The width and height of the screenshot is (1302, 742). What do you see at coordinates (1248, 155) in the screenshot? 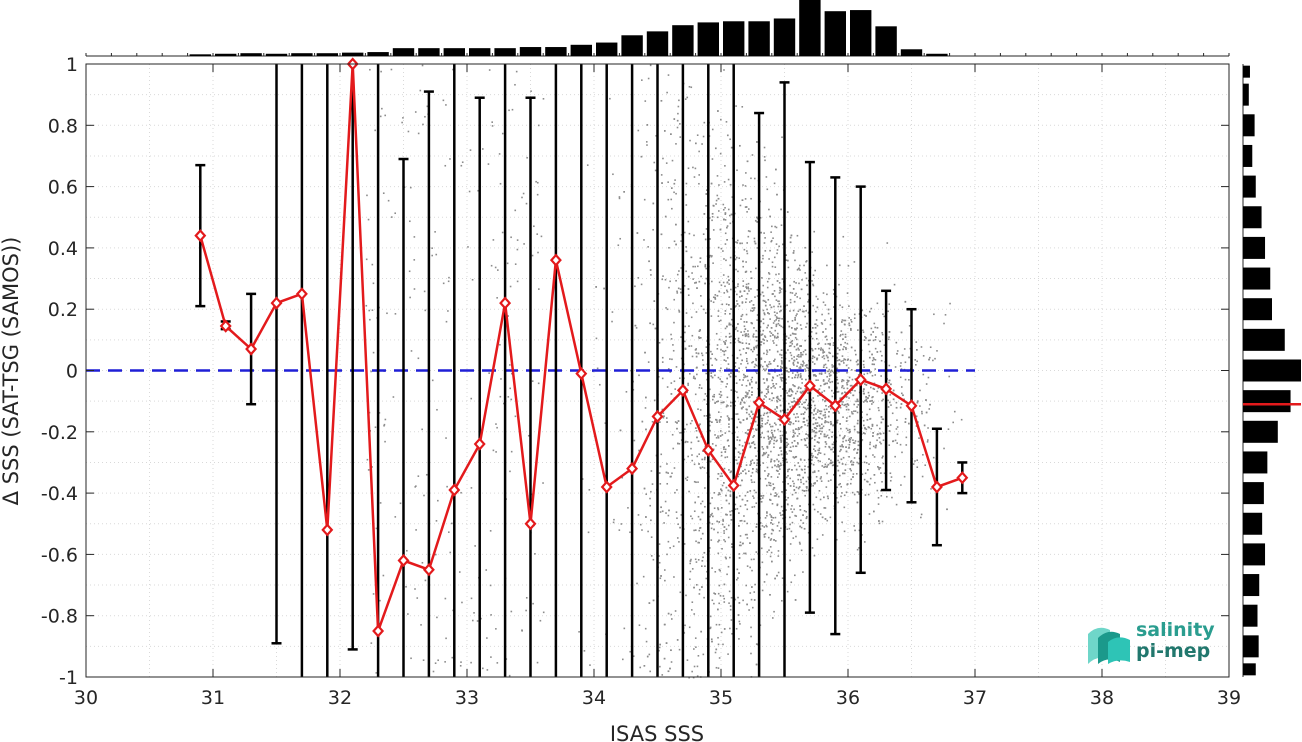
I see `right-histogram-bar` at bounding box center [1248, 155].